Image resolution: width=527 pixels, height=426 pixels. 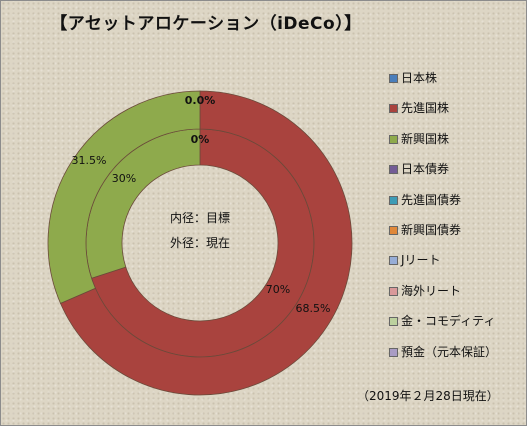 I want to click on legend-label: 先進国債券, so click(x=431, y=199).